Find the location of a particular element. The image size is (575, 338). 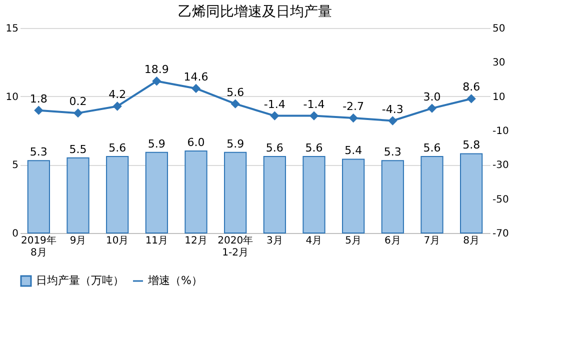

x-tick-label: 3月 is located at coordinates (274, 241).